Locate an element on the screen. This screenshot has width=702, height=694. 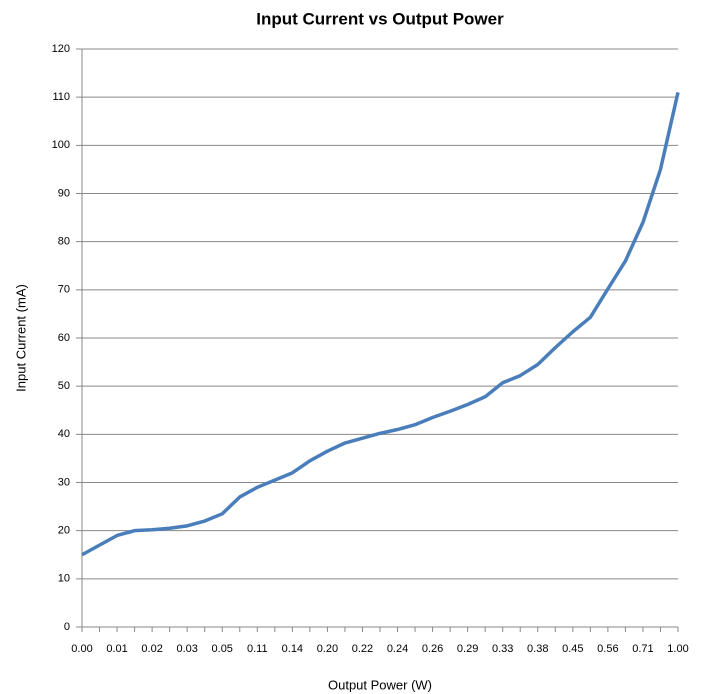
y-tick-label: 40 is located at coordinates (64, 434).